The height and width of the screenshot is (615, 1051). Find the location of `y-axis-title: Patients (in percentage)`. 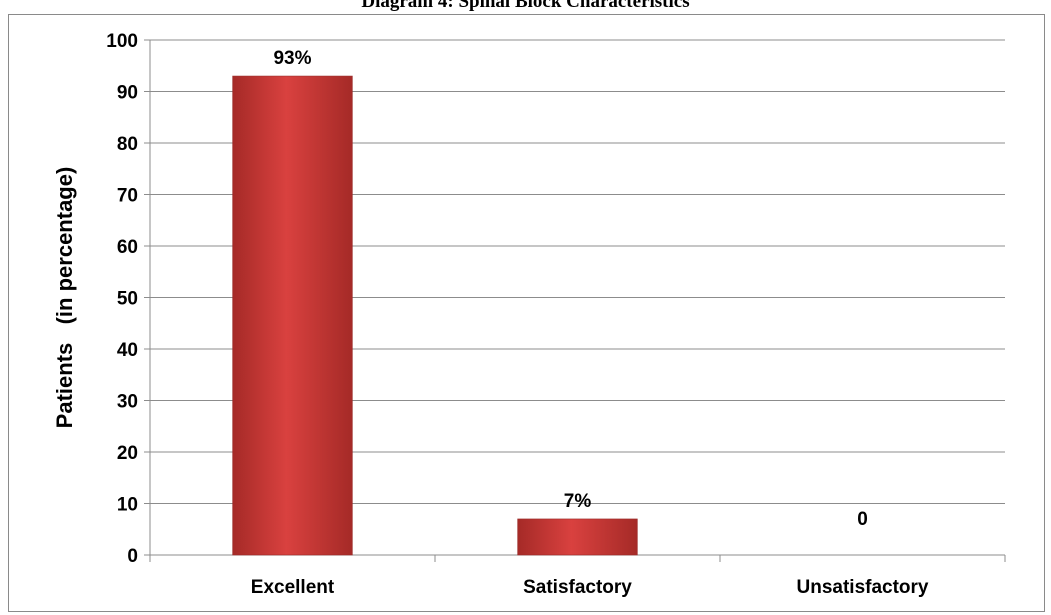

y-axis-title: Patients (in percentage) is located at coordinates (64, 298).